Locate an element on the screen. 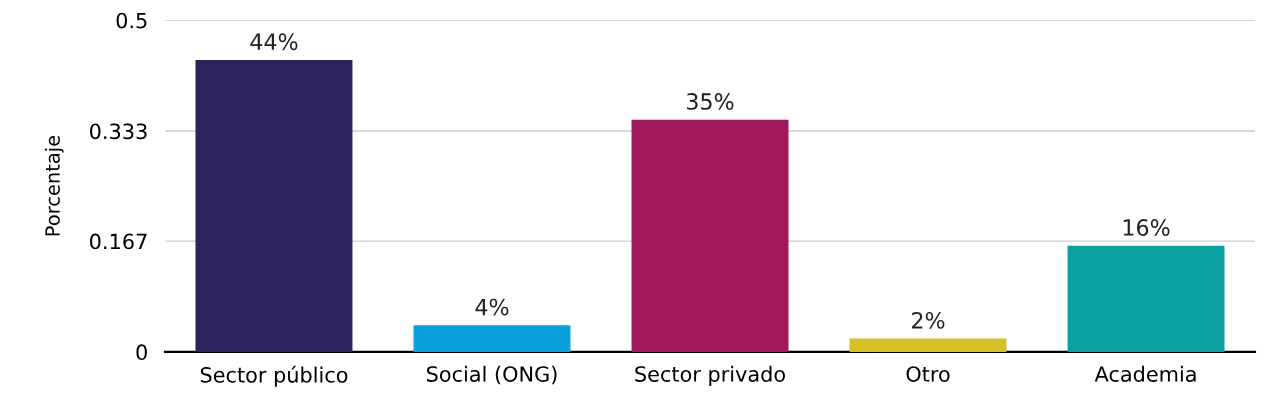 The height and width of the screenshot is (404, 1269). x-tick-label: Social (ONG) is located at coordinates (491, 375).